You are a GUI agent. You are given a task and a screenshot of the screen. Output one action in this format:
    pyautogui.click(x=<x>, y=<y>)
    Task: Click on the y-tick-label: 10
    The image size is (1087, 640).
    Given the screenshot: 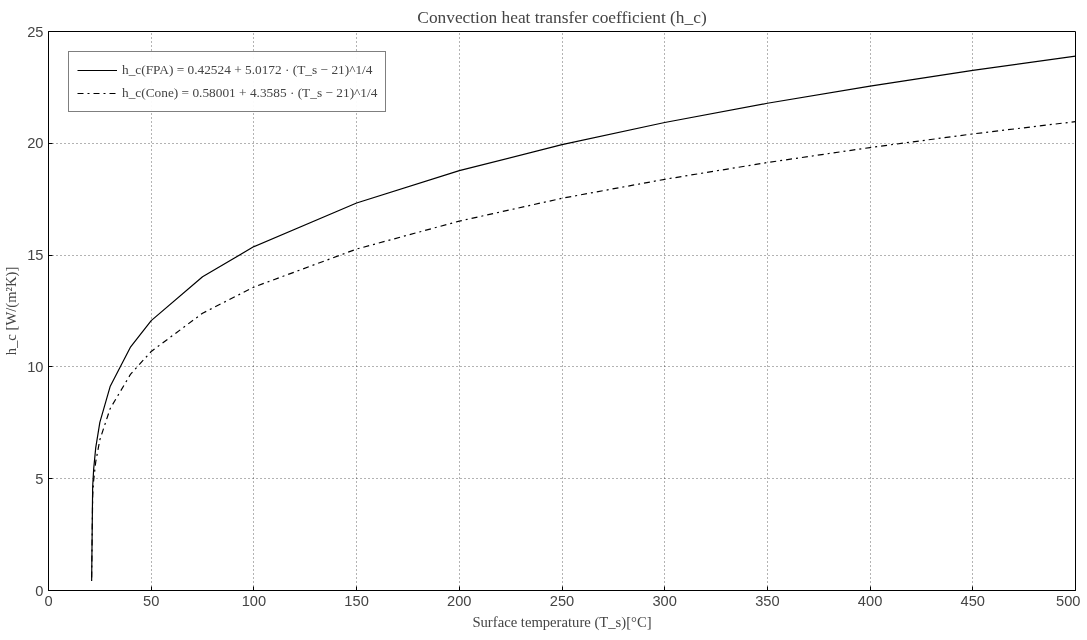 What is the action you would take?
    pyautogui.click(x=35, y=366)
    